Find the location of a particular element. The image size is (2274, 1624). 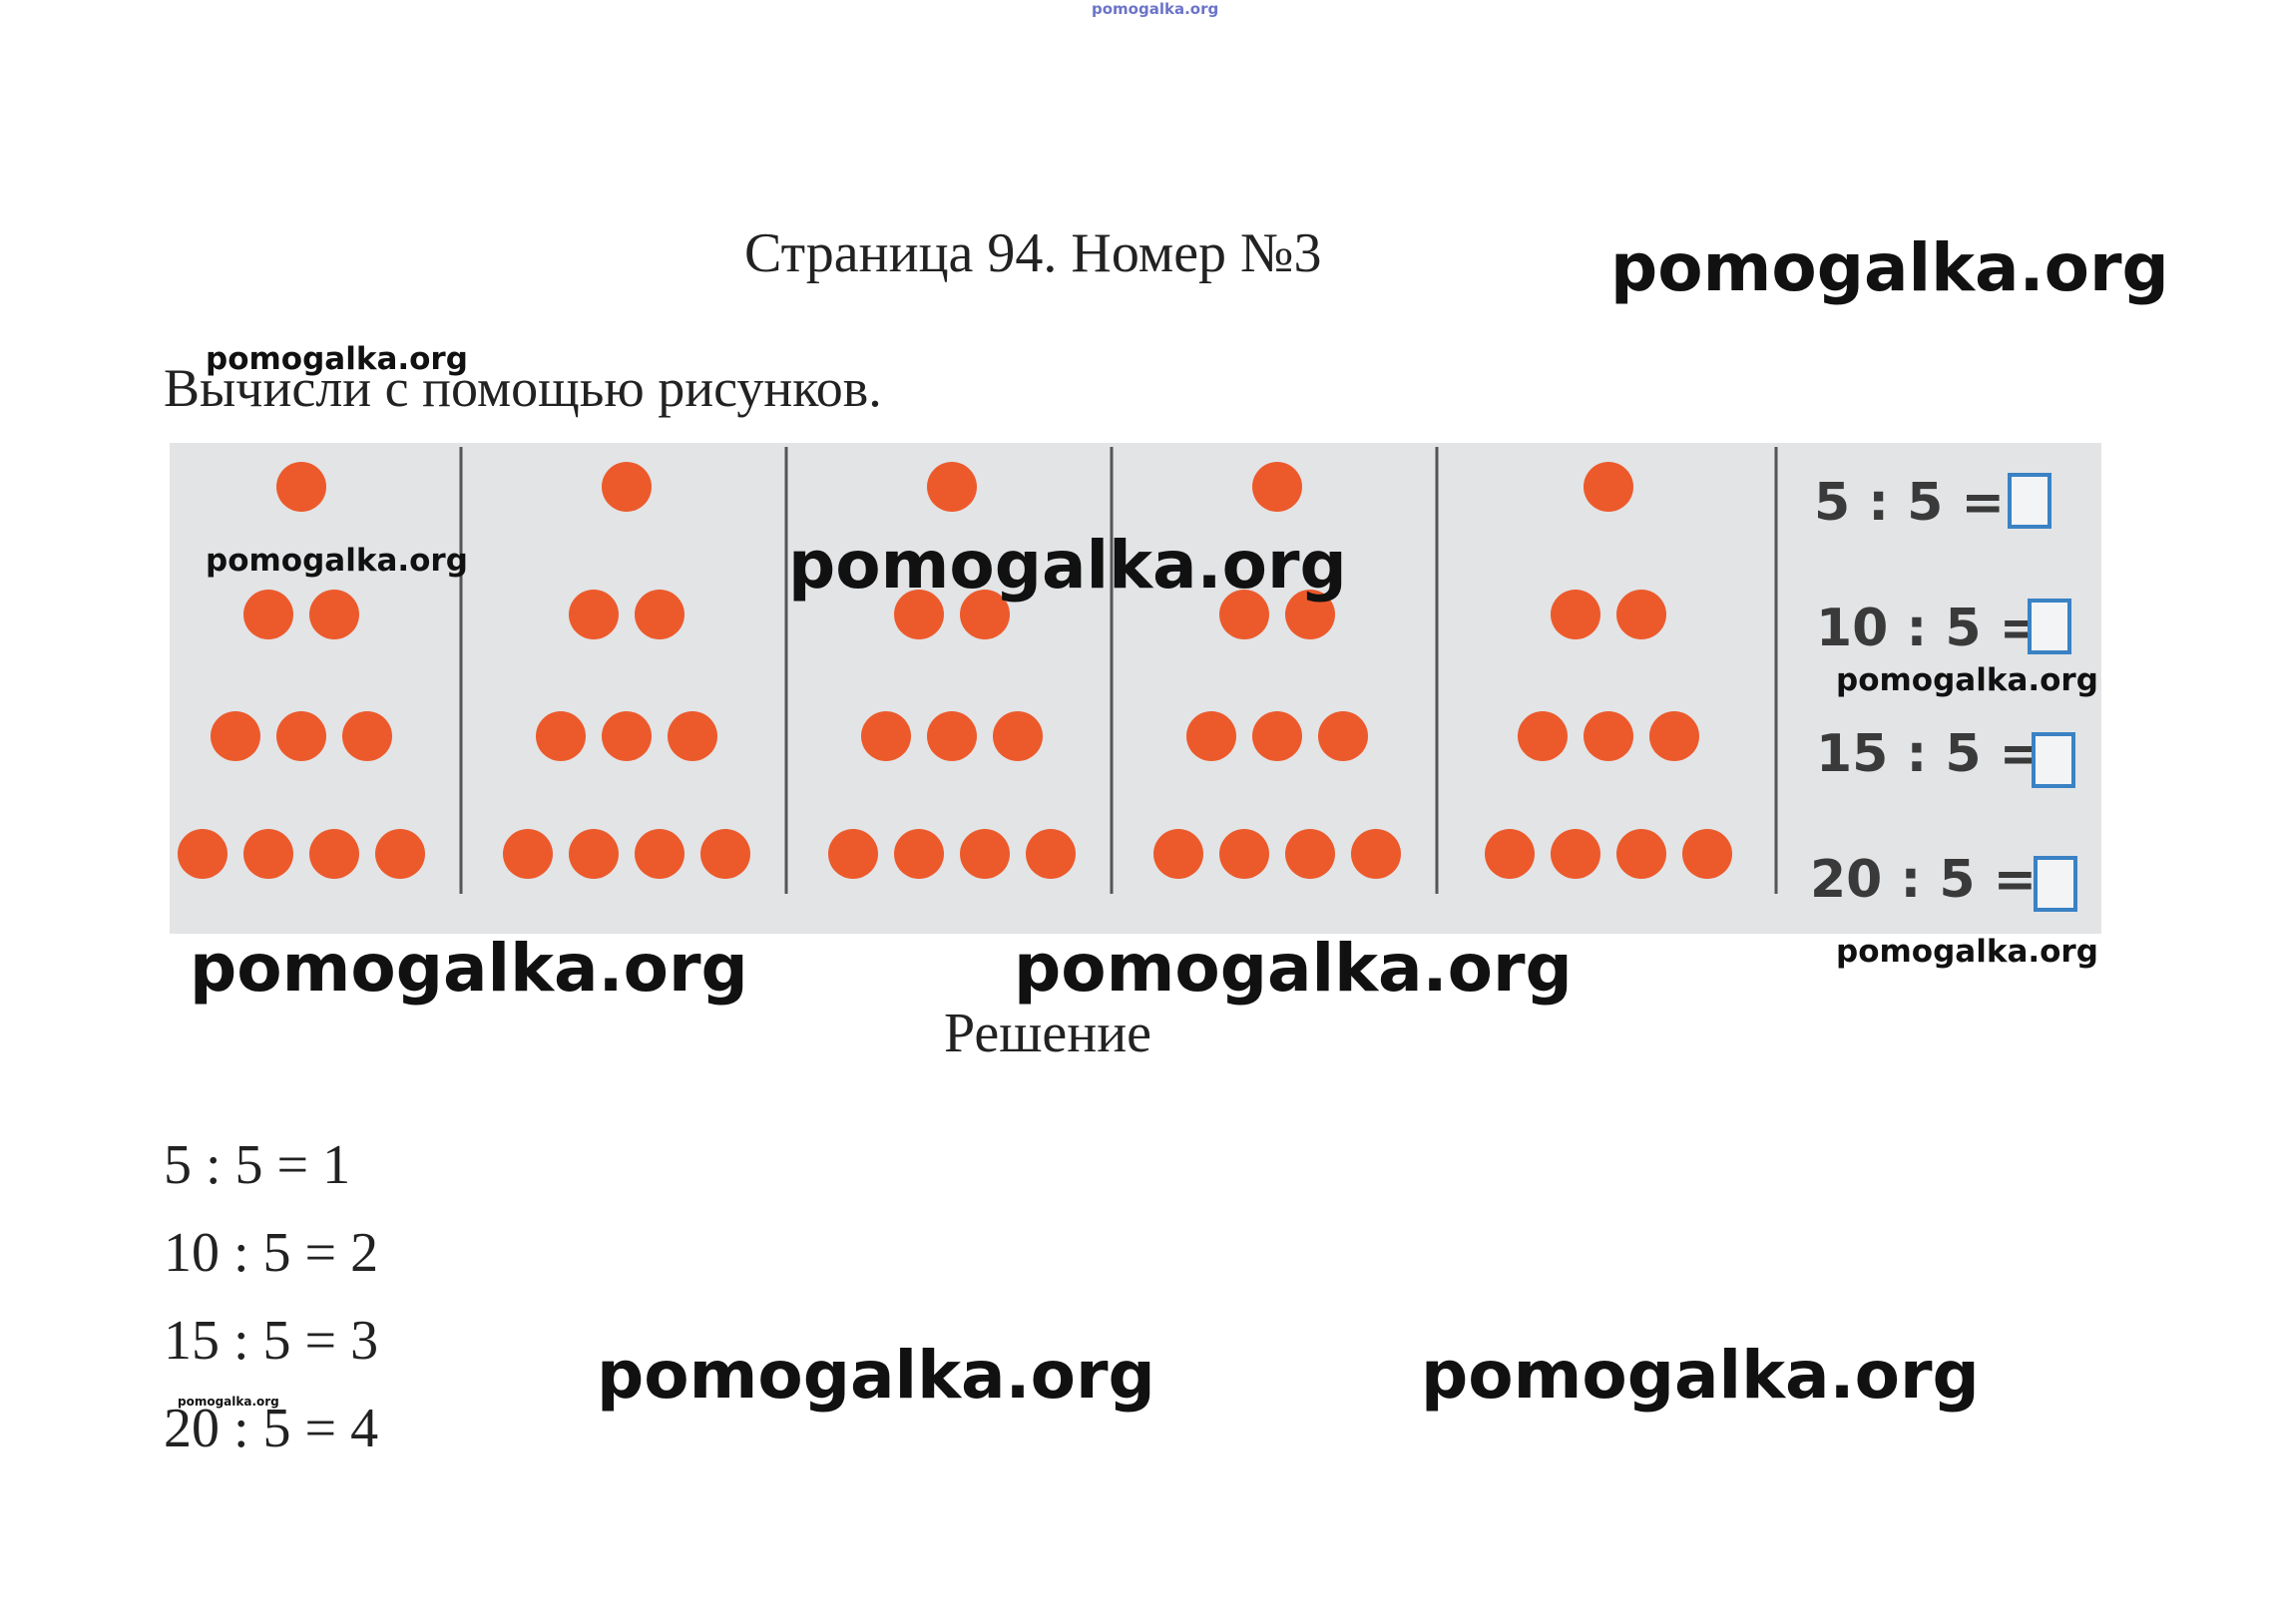

equation-4: 20 : 5 = is located at coordinates (1924, 880).